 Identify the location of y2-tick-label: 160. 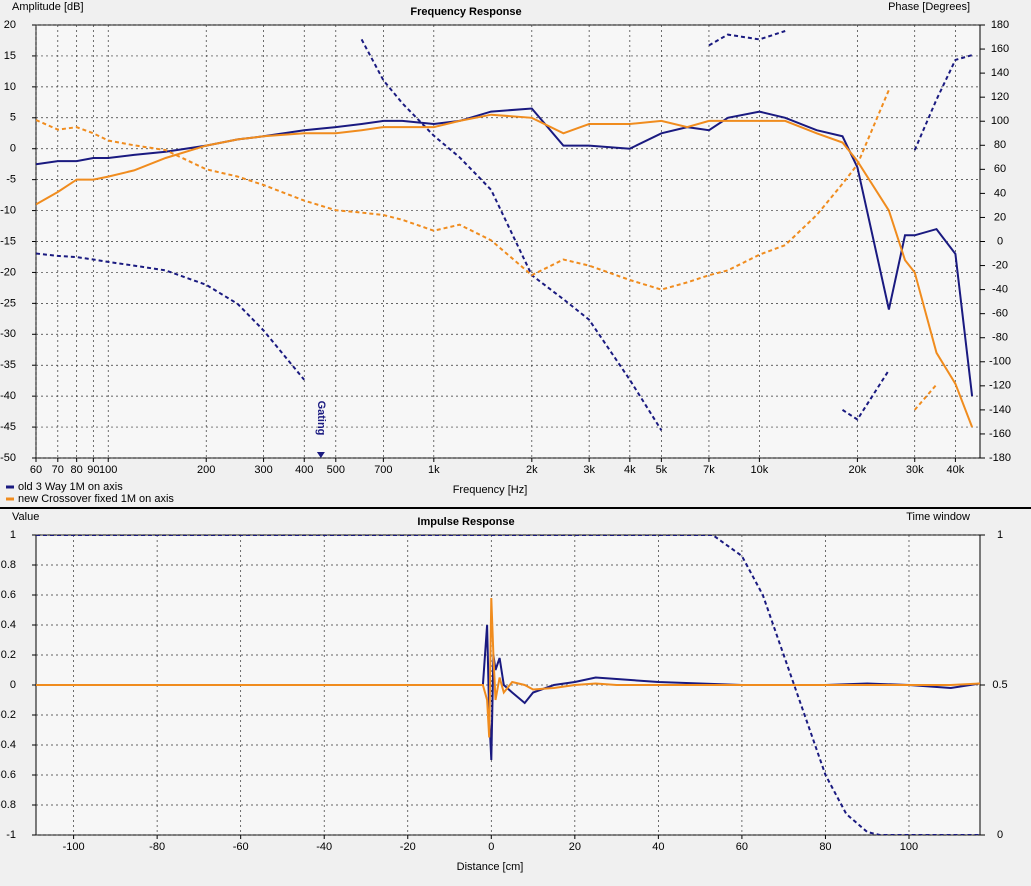
(1000, 49).